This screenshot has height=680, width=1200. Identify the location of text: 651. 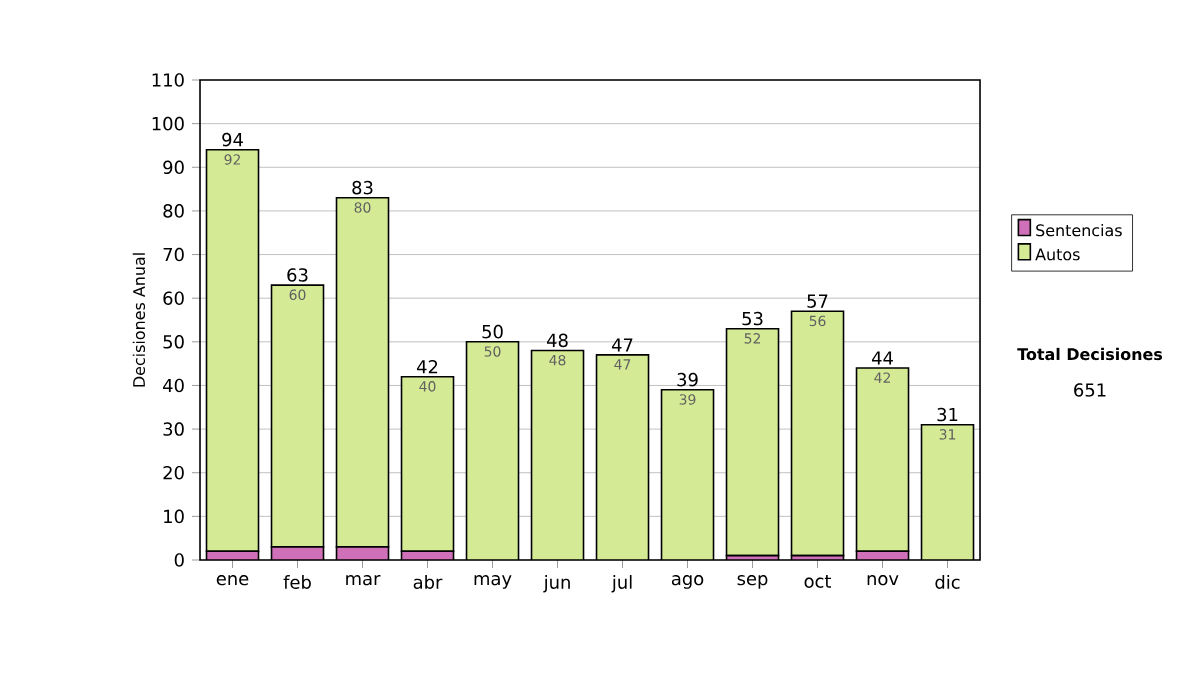
(1090, 390).